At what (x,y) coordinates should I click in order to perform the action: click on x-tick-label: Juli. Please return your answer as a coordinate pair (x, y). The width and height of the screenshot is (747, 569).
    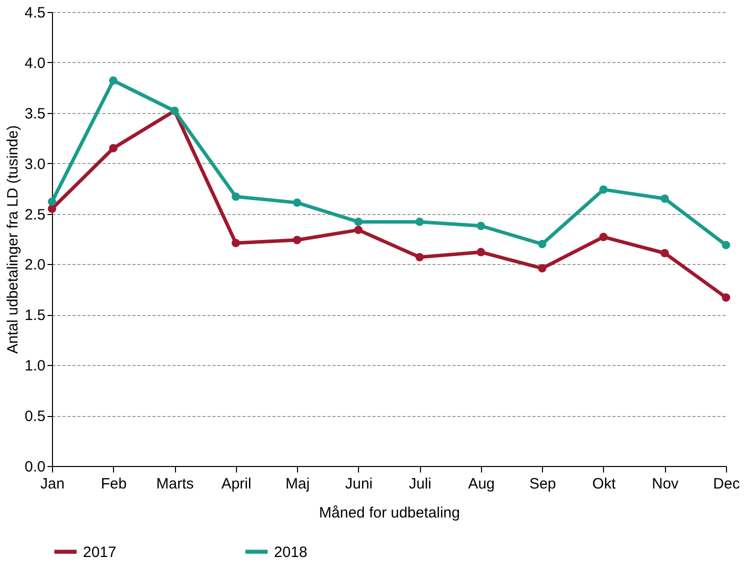
    Looking at the image, I should click on (420, 484).